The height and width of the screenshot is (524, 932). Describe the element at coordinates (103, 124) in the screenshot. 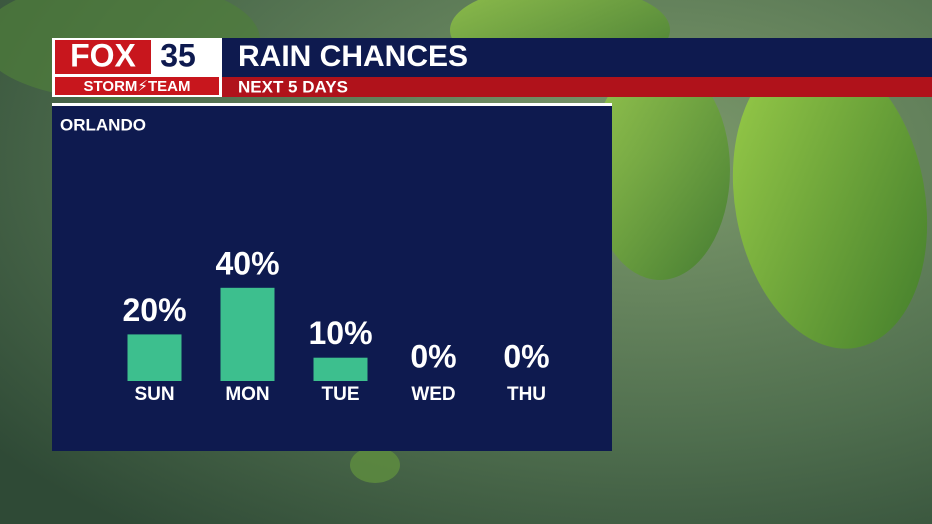

I see `location-label: ORLANDO` at that location.